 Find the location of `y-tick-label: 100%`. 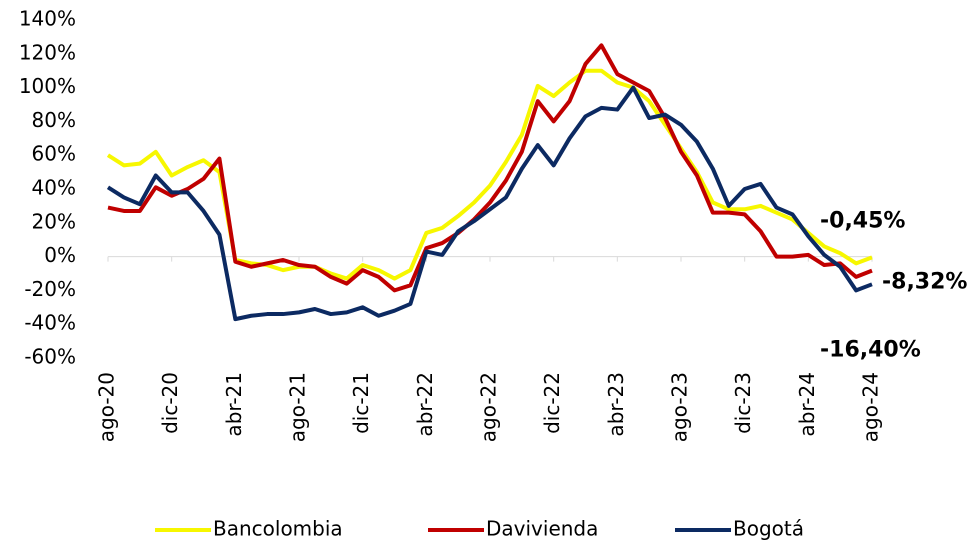

y-tick-label: 100% is located at coordinates (47, 86).